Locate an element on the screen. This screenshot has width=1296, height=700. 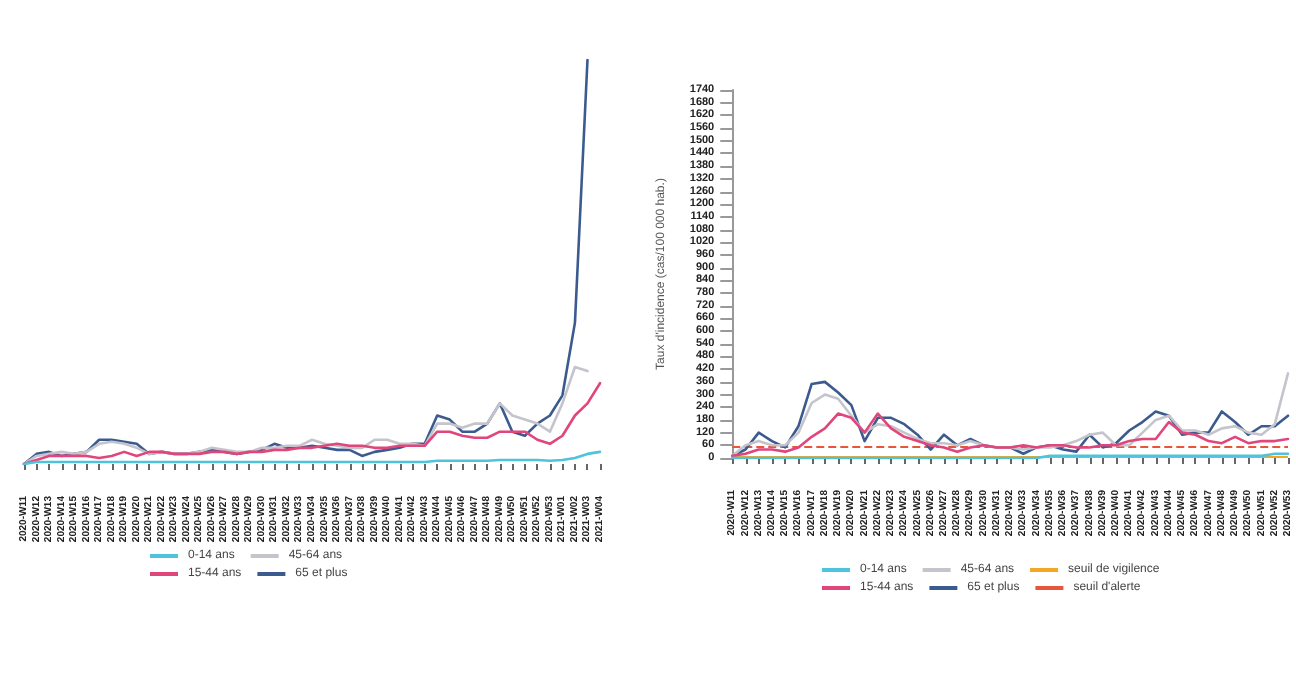
line-series is located at coordinates (1010, 435).